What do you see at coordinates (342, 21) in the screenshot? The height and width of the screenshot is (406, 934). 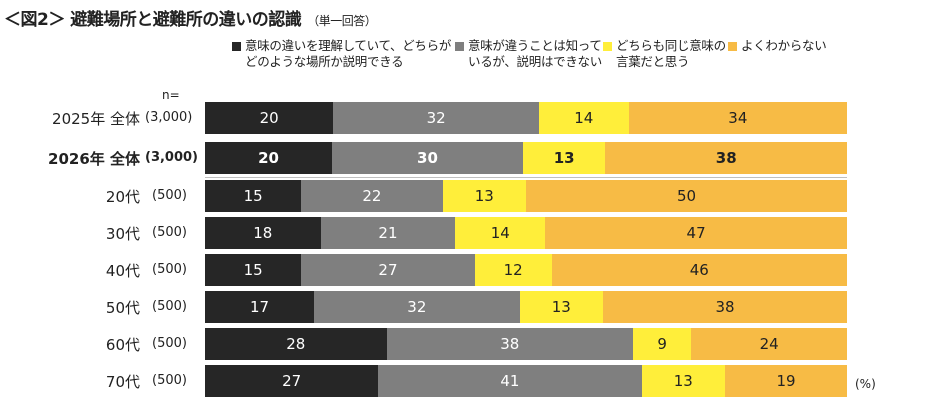 I see `subtitle: （単一回答）` at bounding box center [342, 21].